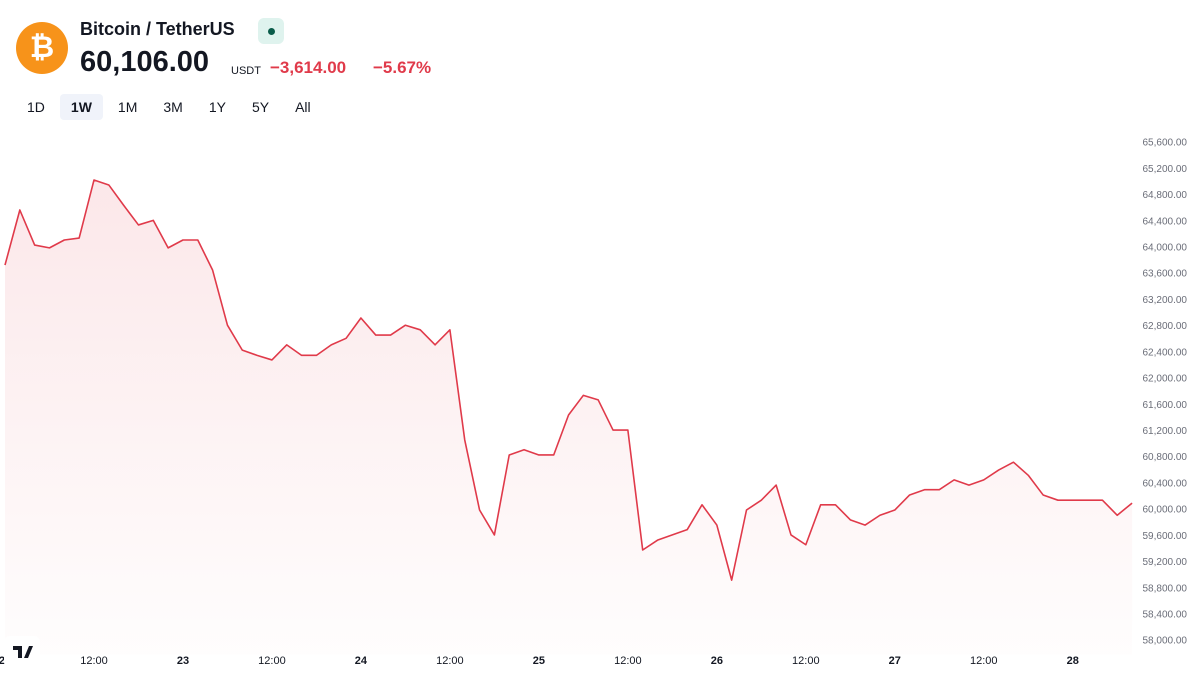 Image resolution: width=1200 pixels, height=675 pixels. Describe the element at coordinates (1165, 143) in the screenshot. I see `y-tick-label: 65,600.00` at that location.